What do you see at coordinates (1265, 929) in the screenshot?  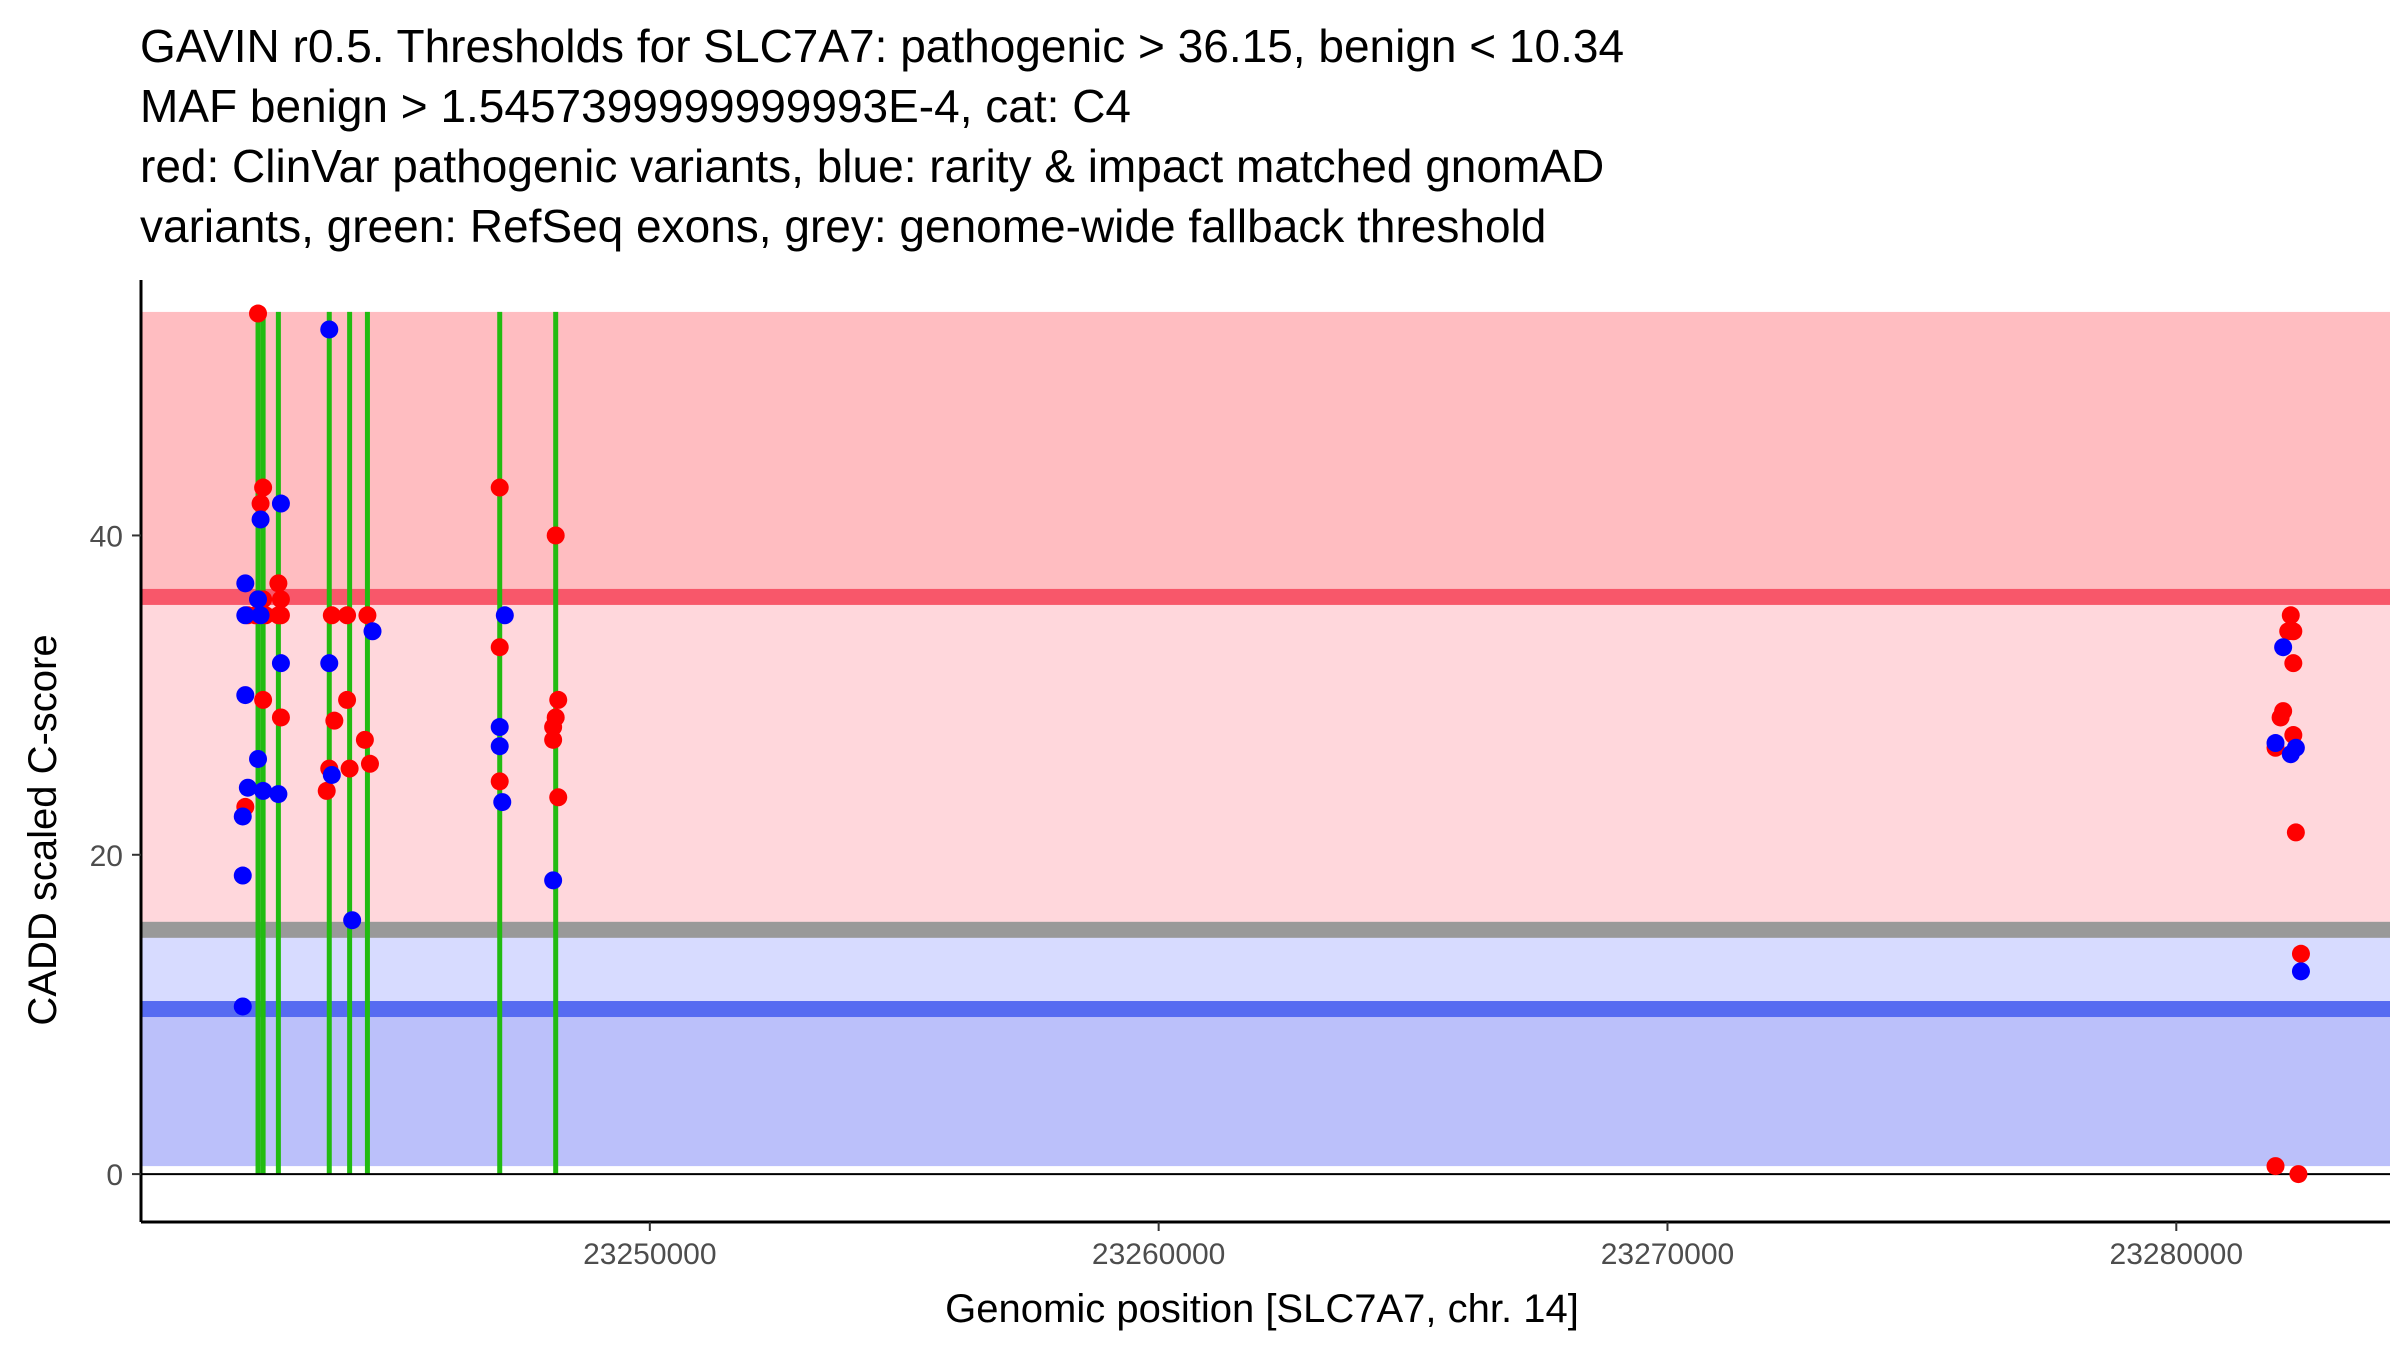 I see `fallback-threshold-line` at bounding box center [1265, 929].